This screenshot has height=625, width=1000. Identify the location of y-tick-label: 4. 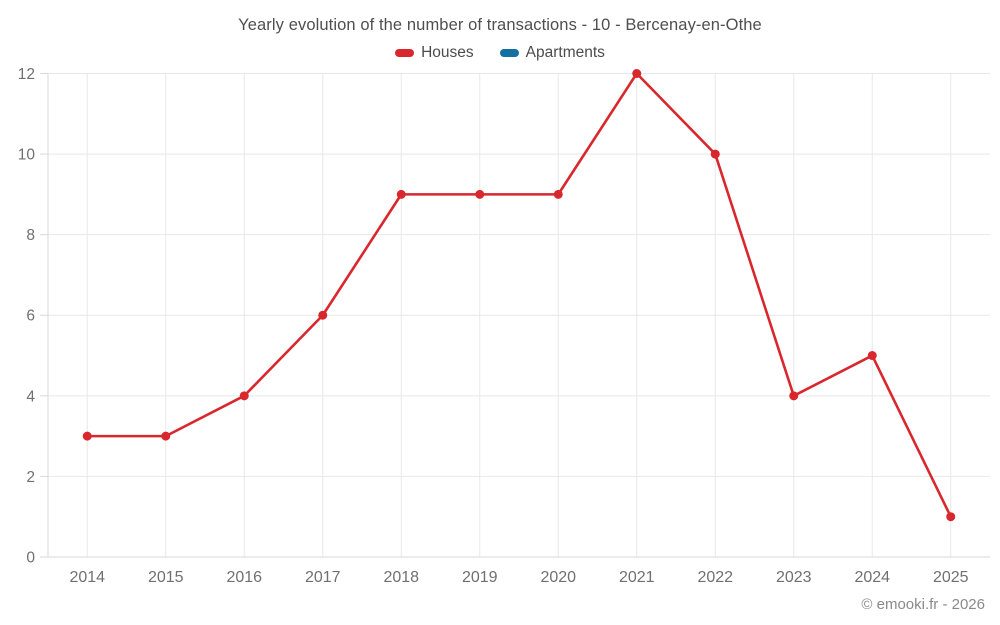
(30, 396).